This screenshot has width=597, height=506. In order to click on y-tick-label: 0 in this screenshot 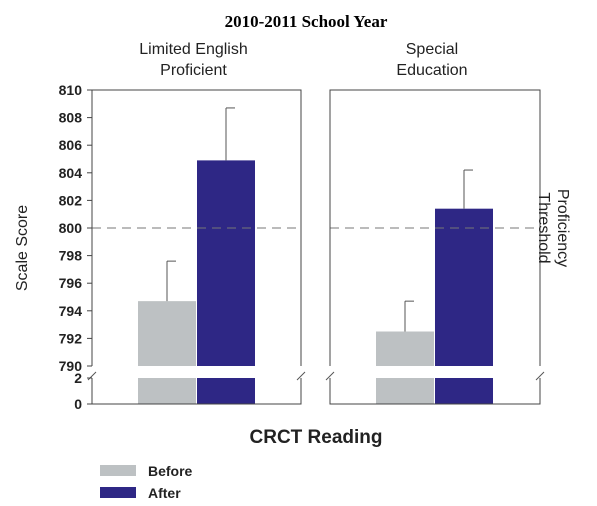, I will do `click(78, 404)`.